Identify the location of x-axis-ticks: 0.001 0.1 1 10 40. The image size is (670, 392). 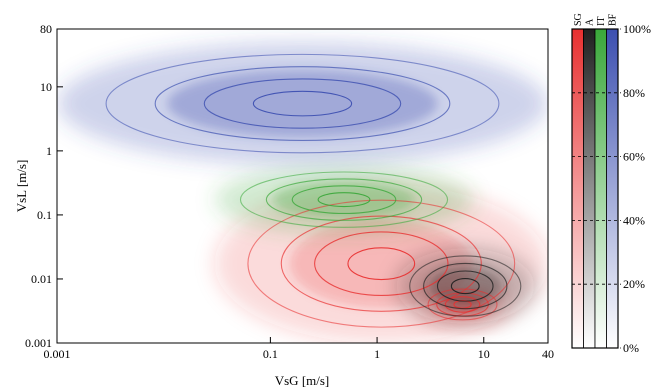
(299, 349).